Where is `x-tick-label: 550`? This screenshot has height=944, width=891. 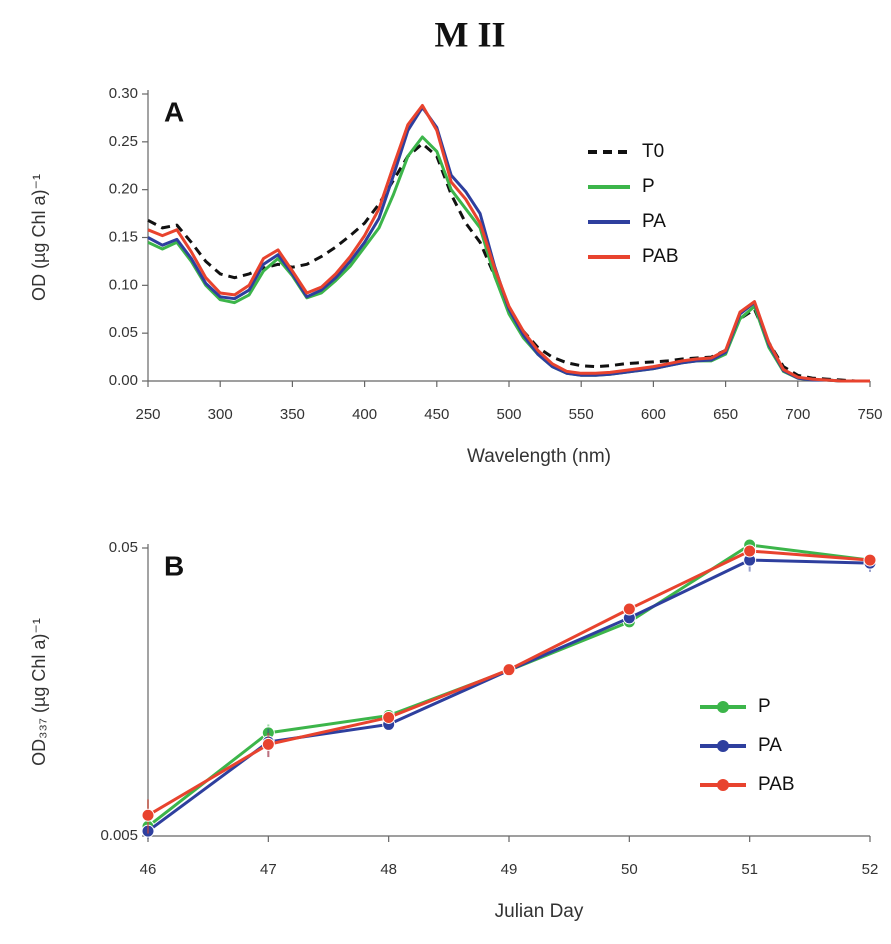 x-tick-label: 550 is located at coordinates (581, 414).